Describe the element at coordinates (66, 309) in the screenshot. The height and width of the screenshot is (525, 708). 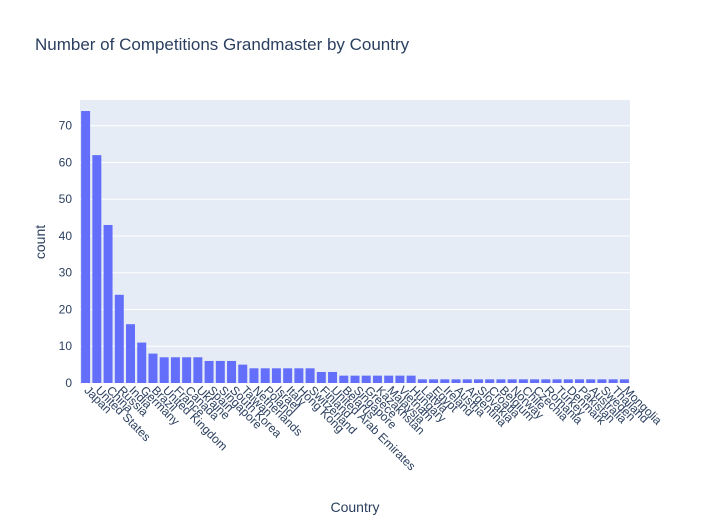
I see `y-tick-label: 20` at that location.